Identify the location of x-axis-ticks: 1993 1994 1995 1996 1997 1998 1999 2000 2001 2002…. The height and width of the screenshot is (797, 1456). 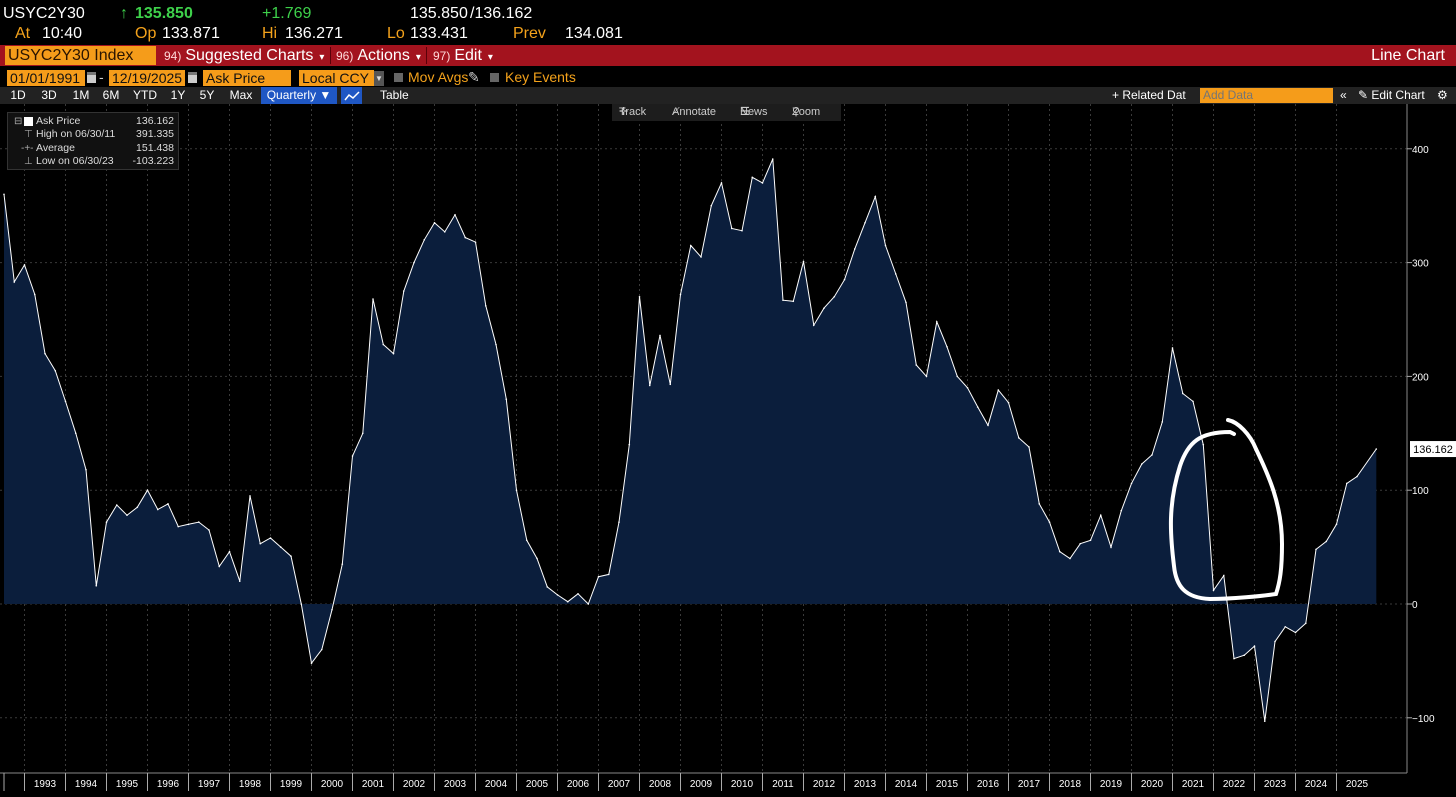
(686, 782).